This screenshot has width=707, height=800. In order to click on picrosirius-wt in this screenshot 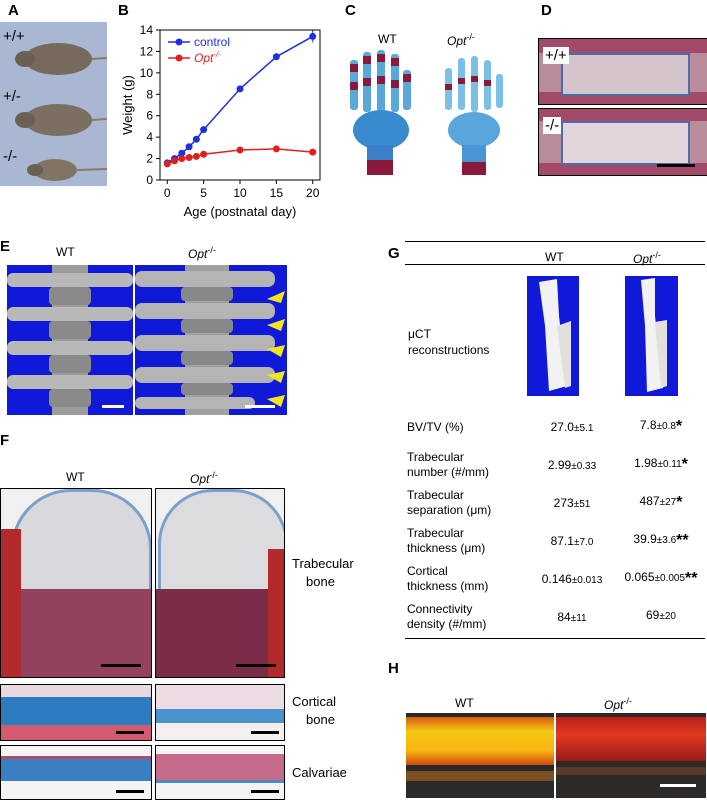, I will do `click(480, 755)`.